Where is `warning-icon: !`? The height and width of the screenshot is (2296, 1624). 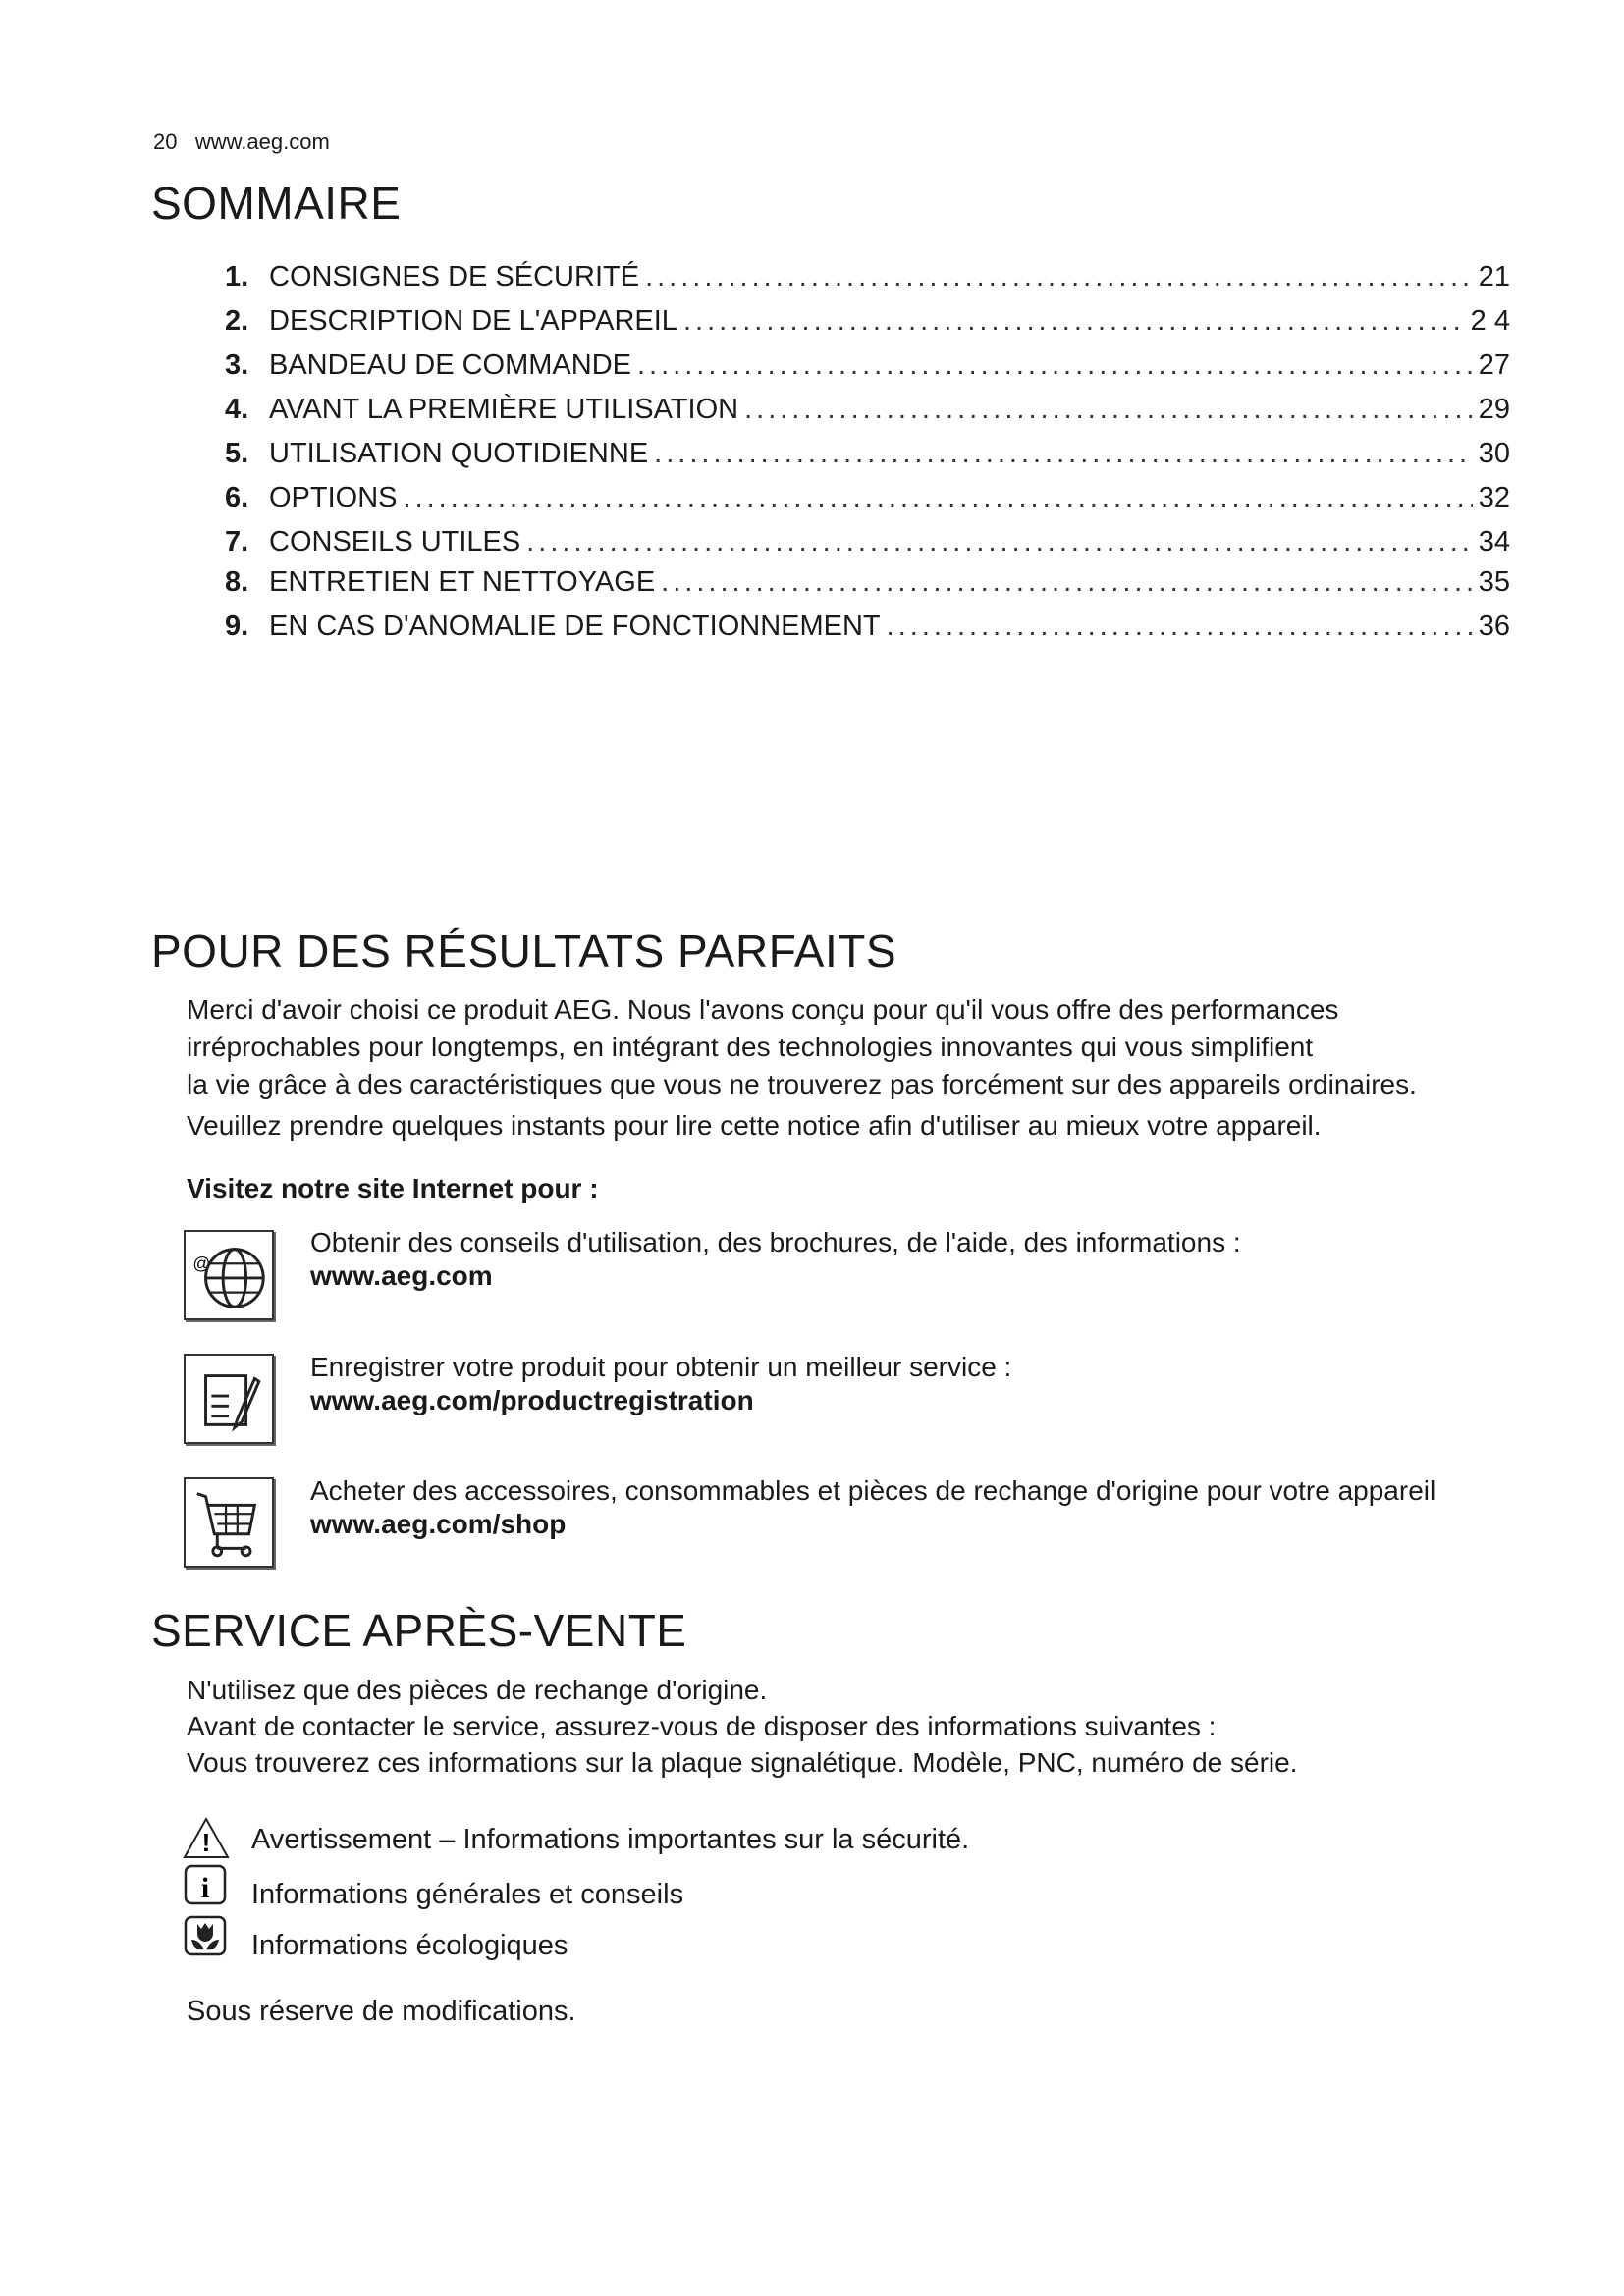 warning-icon: ! is located at coordinates (206, 1839).